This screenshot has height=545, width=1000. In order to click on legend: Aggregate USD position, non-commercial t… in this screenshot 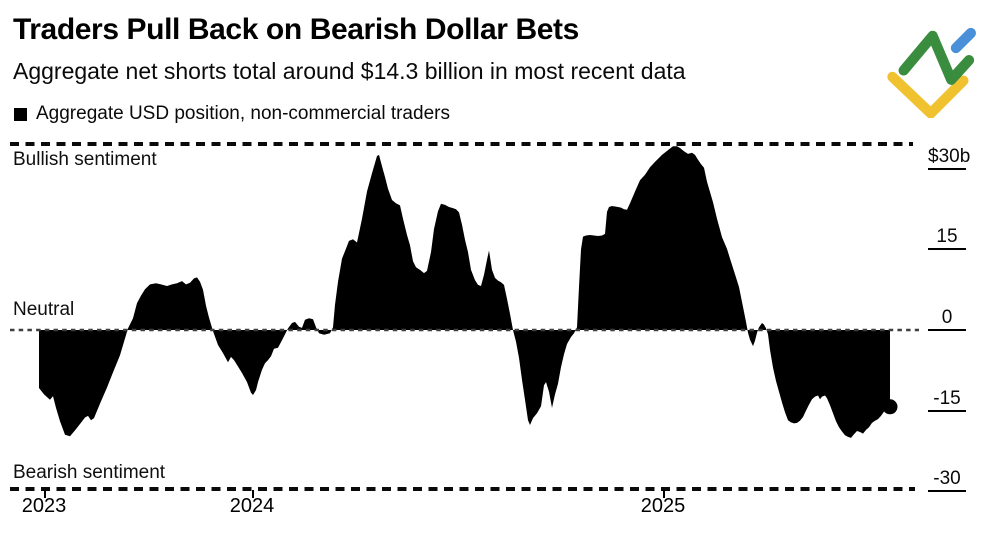, I will do `click(232, 114)`.